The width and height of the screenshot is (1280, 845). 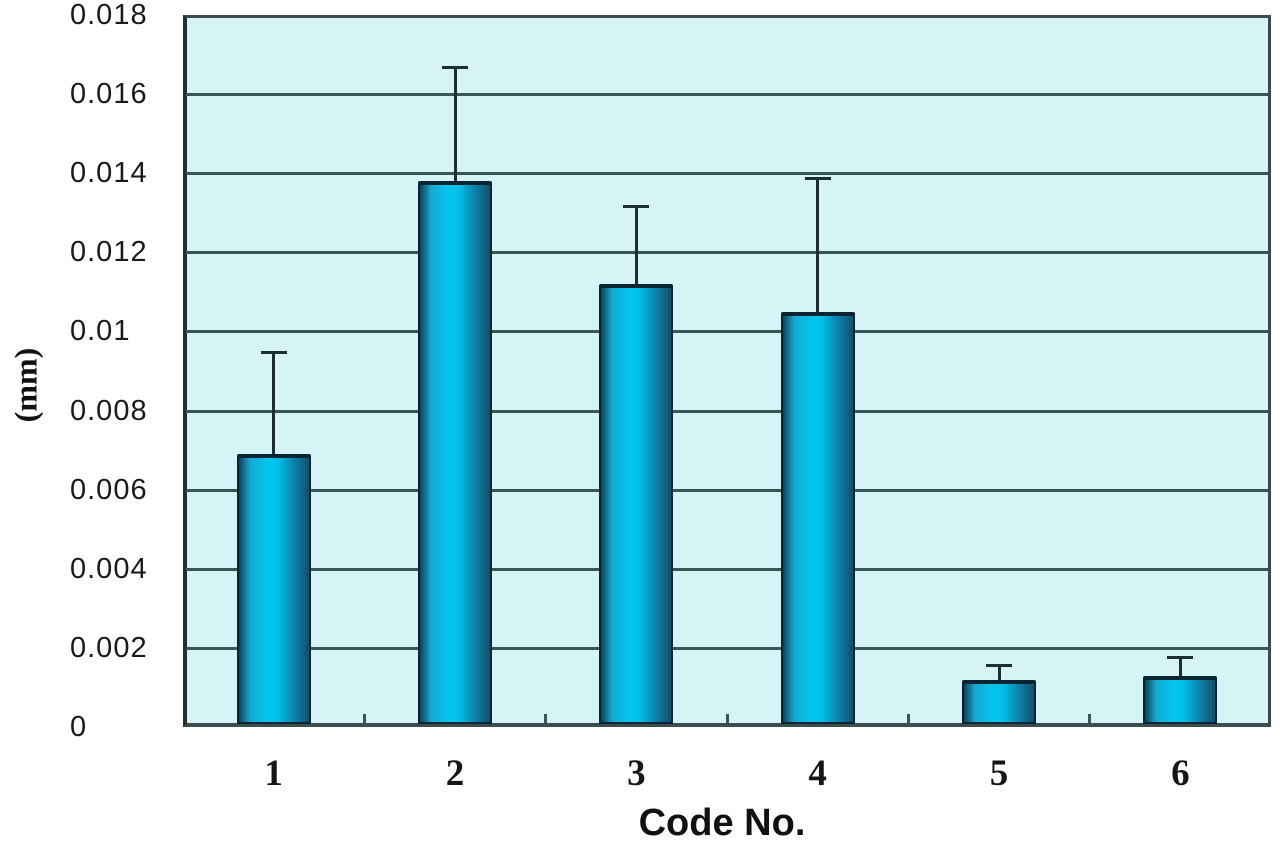 What do you see at coordinates (100, 331) in the screenshot?
I see `y-tick-label: 0.01` at bounding box center [100, 331].